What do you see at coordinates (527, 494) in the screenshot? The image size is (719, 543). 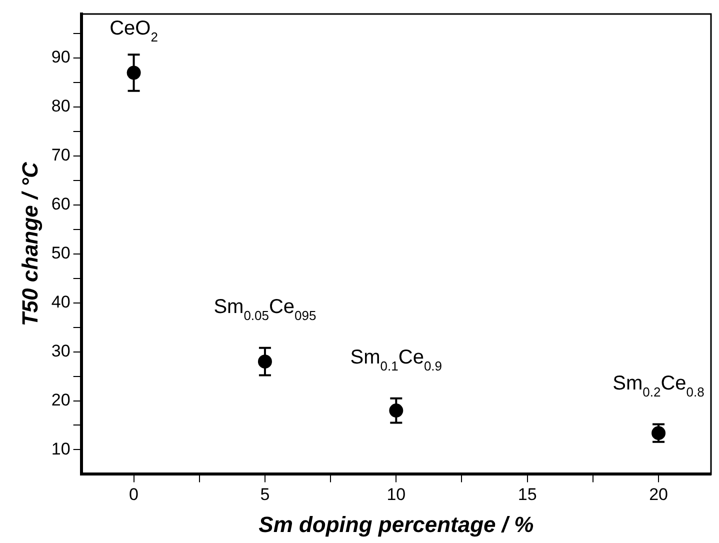 I see `x-tick-label: 15` at bounding box center [527, 494].